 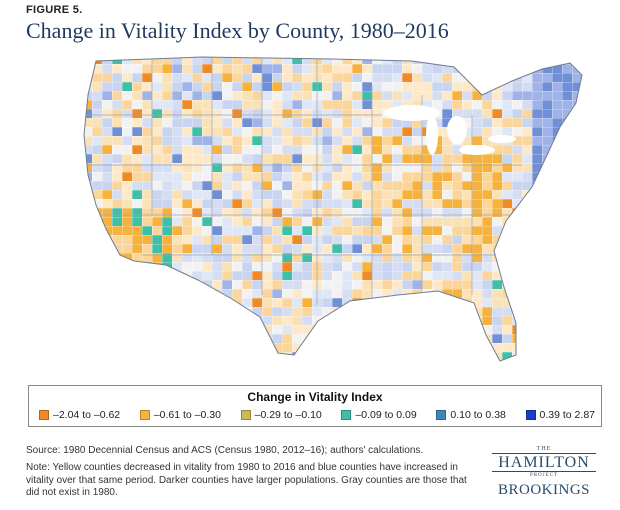 I want to click on legend-title: Change in Vitality Index, so click(x=315, y=397).